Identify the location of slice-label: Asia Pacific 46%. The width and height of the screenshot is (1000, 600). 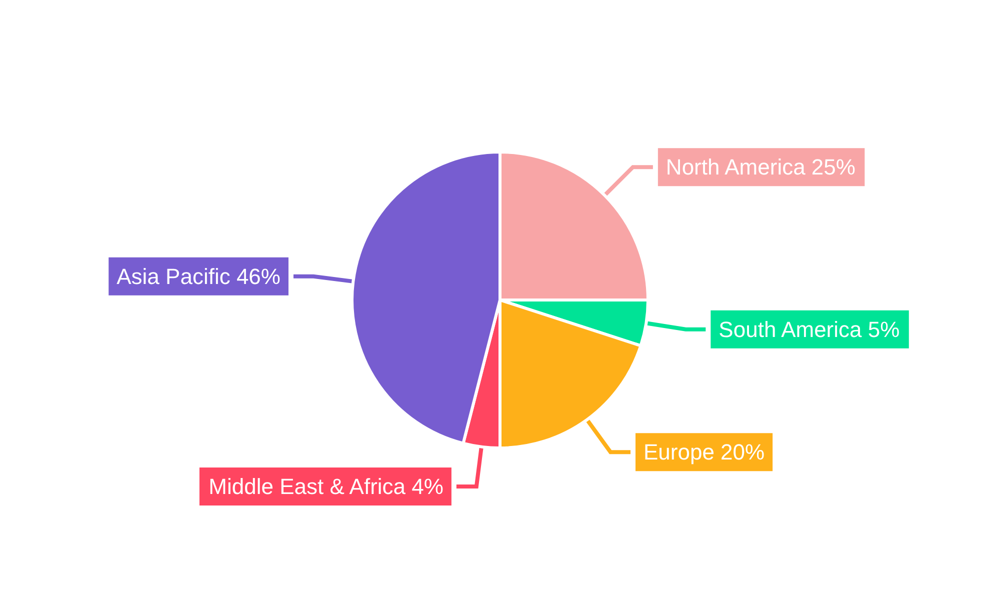
(198, 276).